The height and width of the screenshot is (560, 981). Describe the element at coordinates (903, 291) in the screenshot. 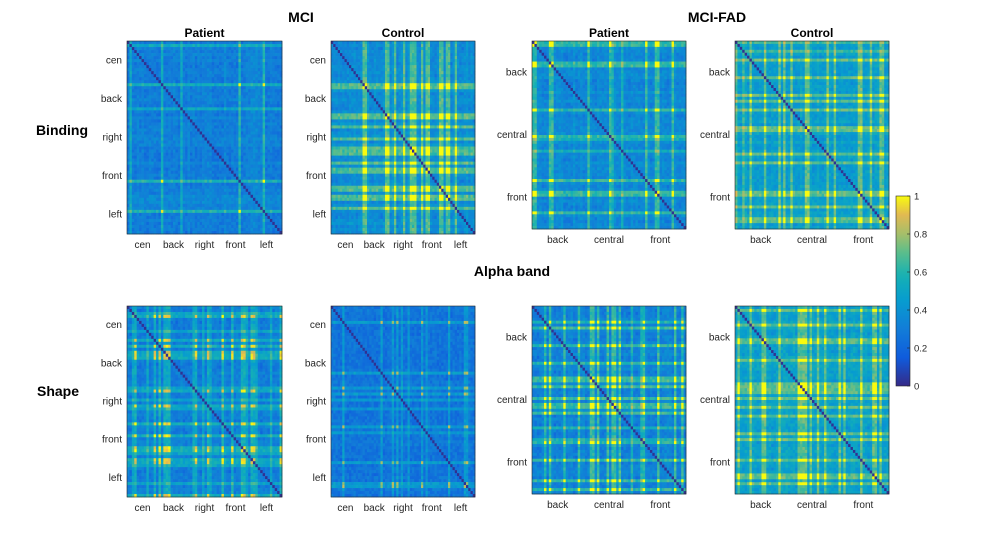

I see `colorbar-gradient` at that location.